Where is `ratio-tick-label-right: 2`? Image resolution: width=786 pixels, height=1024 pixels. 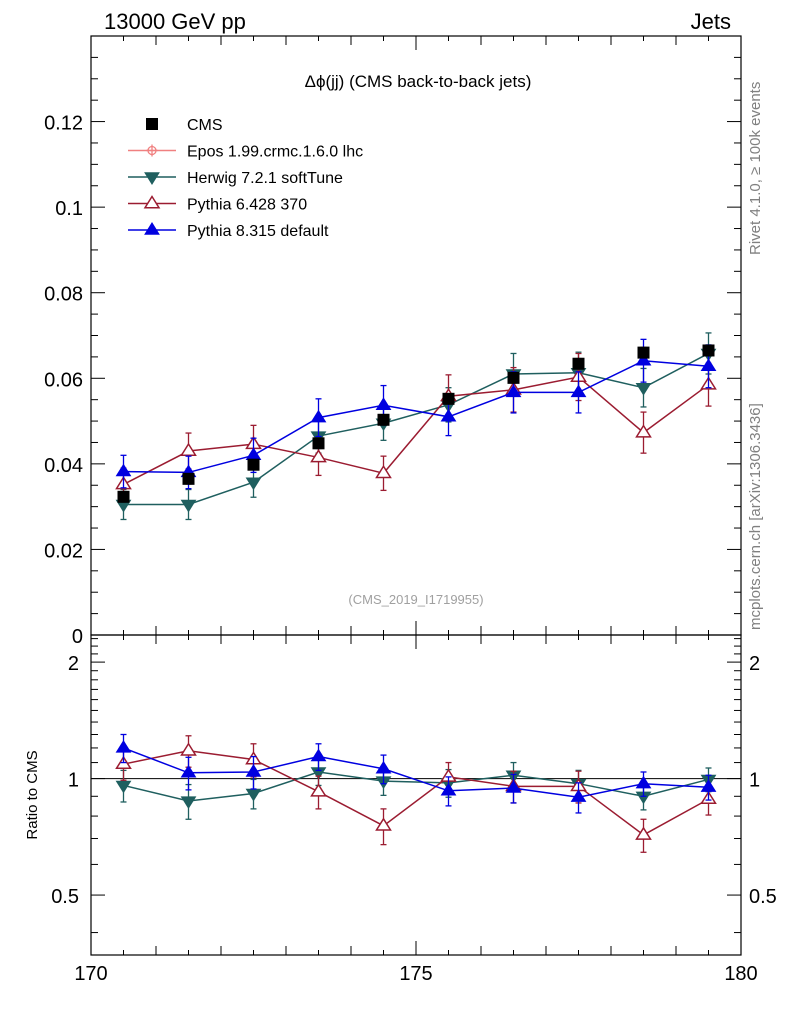
ratio-tick-label-right: 2 is located at coordinates (754, 664).